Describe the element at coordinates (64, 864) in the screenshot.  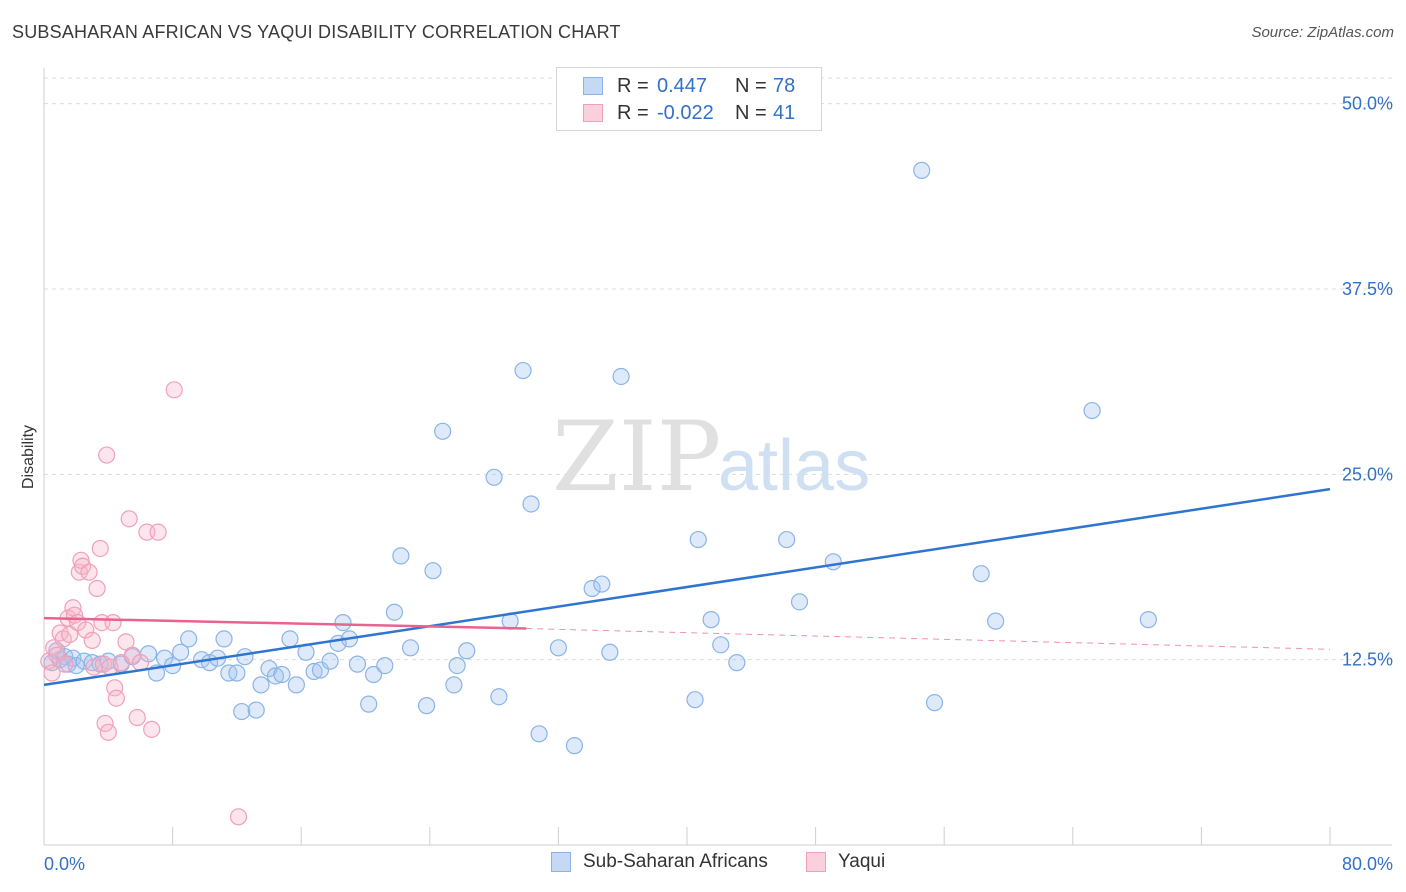
I see `x-tick-label: 0.0%` at that location.